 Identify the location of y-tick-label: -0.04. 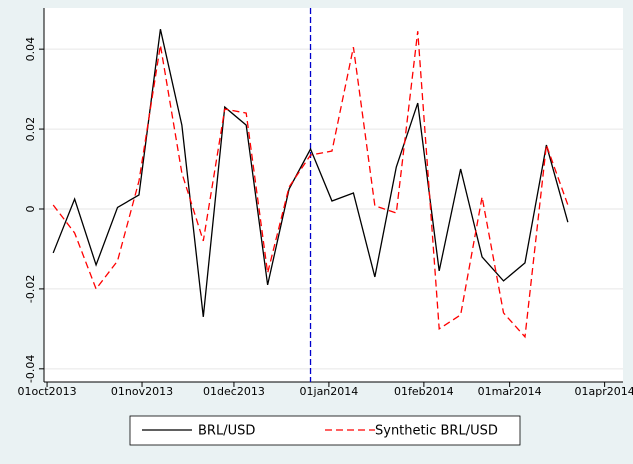
(30, 369).